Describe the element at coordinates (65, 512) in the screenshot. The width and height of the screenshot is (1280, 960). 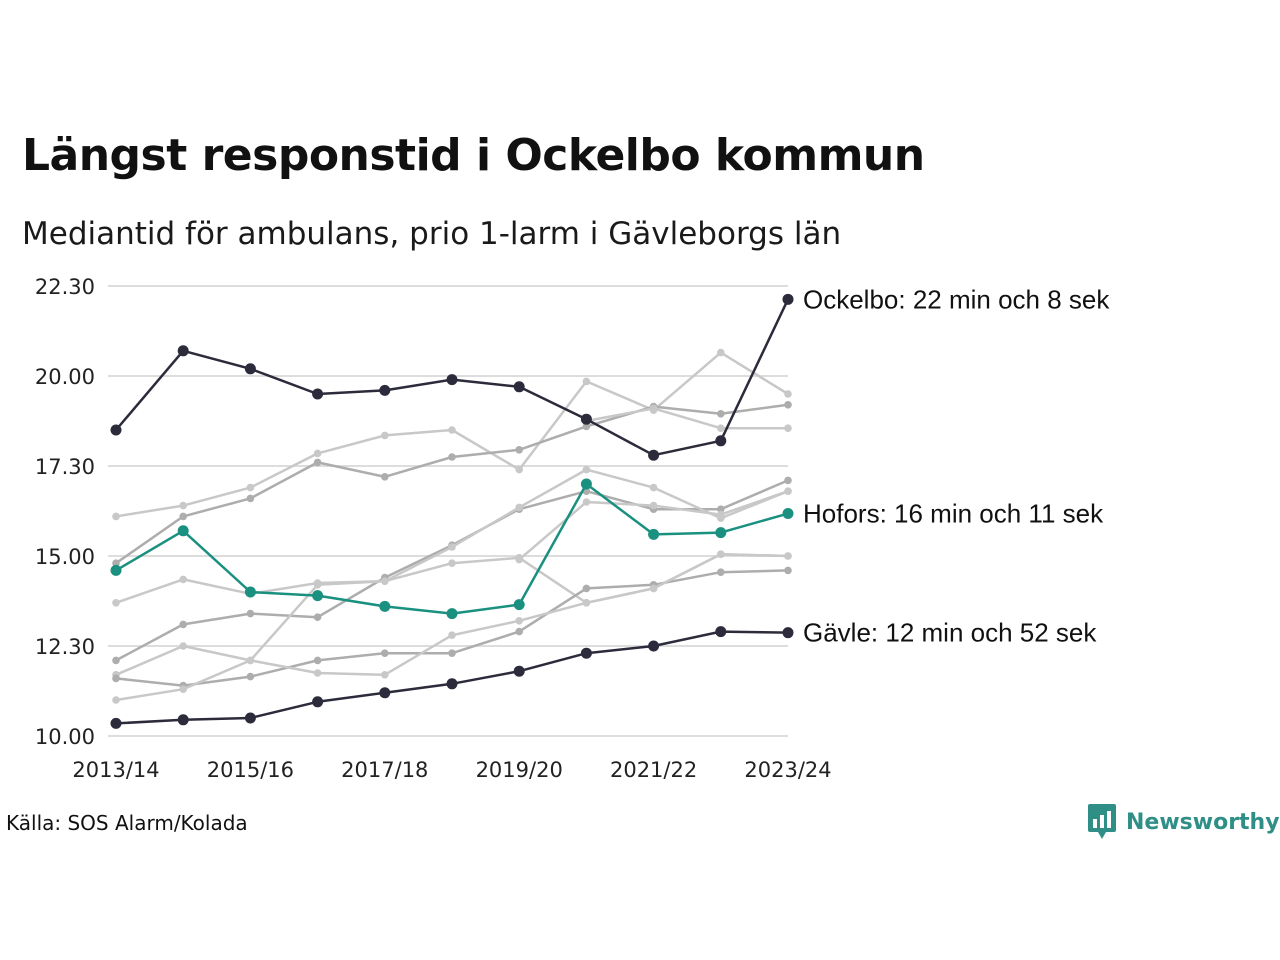
I see `y-axis: 10.00 12.30 15.00 17.30 20.00 22.30` at that location.